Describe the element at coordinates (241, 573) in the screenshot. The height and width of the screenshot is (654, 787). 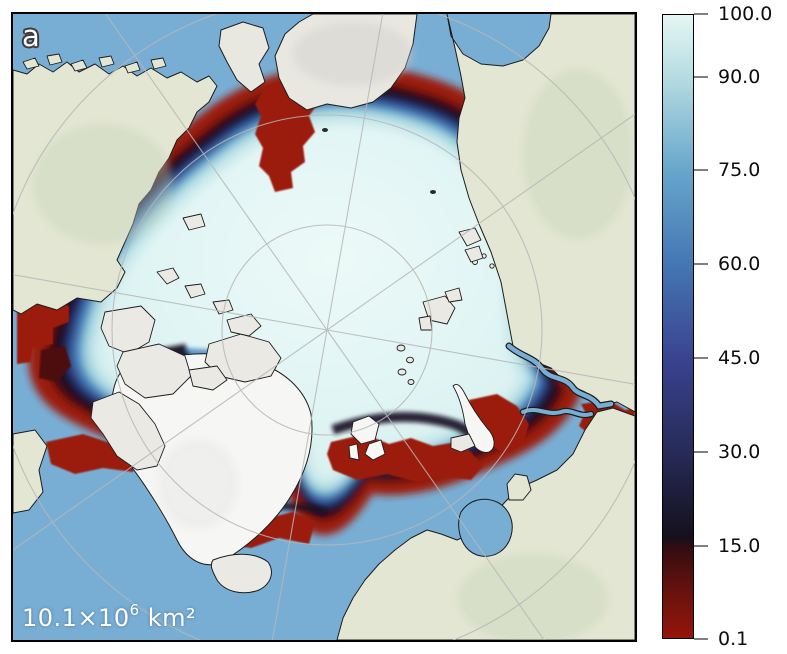
I see `land-iceland` at that location.